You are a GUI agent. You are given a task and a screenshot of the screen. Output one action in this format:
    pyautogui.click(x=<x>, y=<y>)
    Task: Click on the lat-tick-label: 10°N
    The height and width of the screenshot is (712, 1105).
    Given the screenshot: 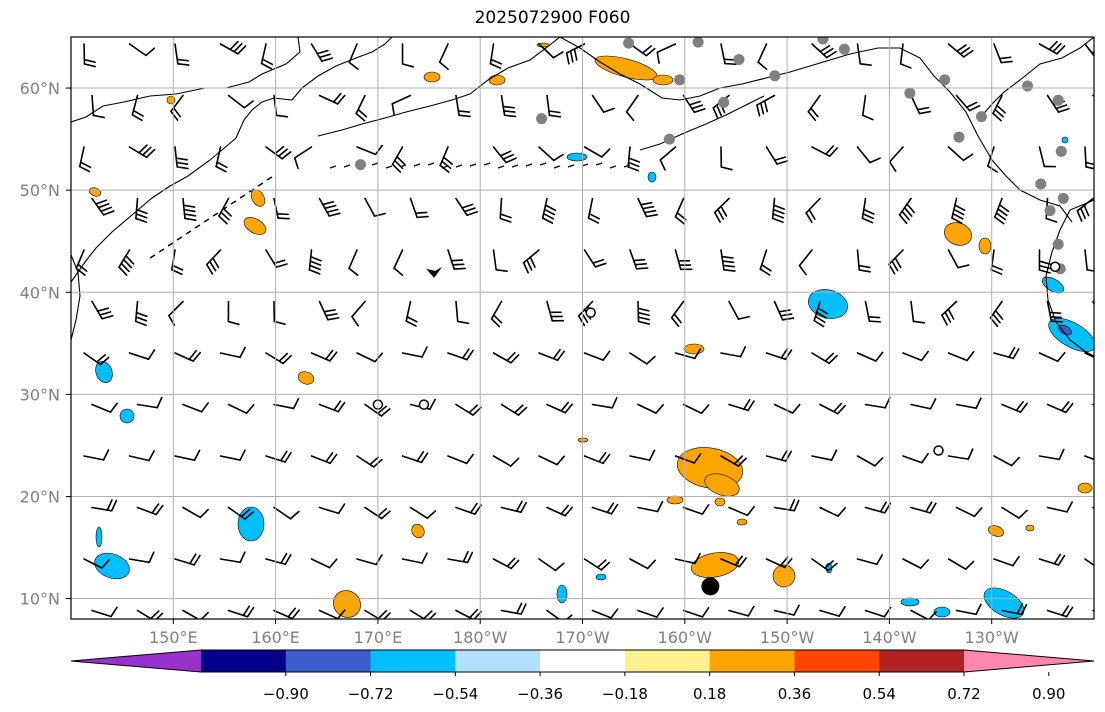 What is the action you would take?
    pyautogui.click(x=40, y=599)
    